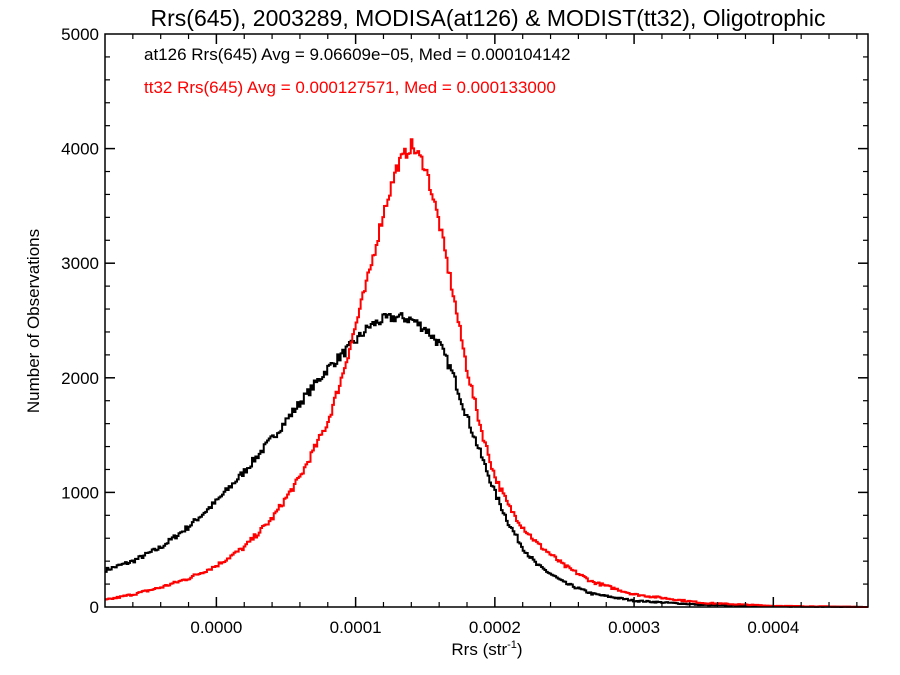 The width and height of the screenshot is (900, 675). I want to click on x-tick-label: 0.0000, so click(216, 627).